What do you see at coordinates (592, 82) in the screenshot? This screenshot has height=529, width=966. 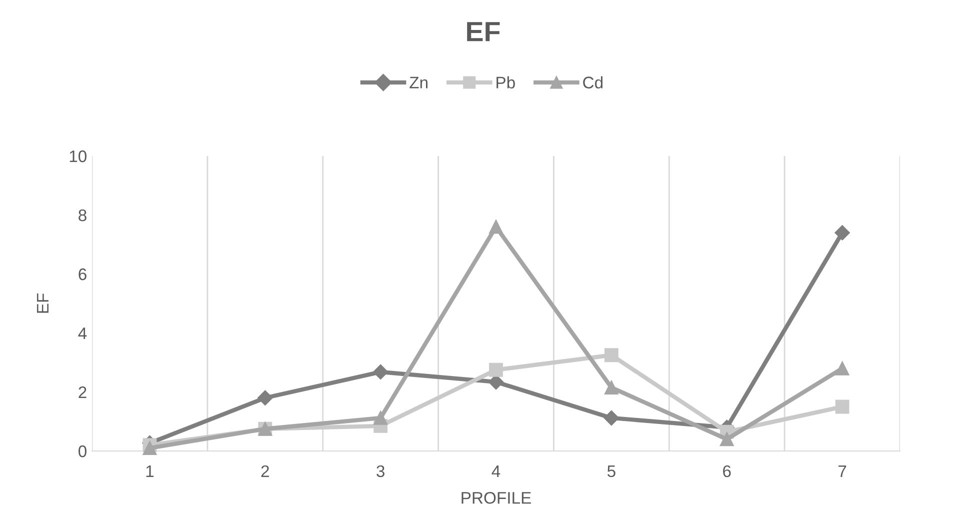 I see `legend-label: Cd` at bounding box center [592, 82].